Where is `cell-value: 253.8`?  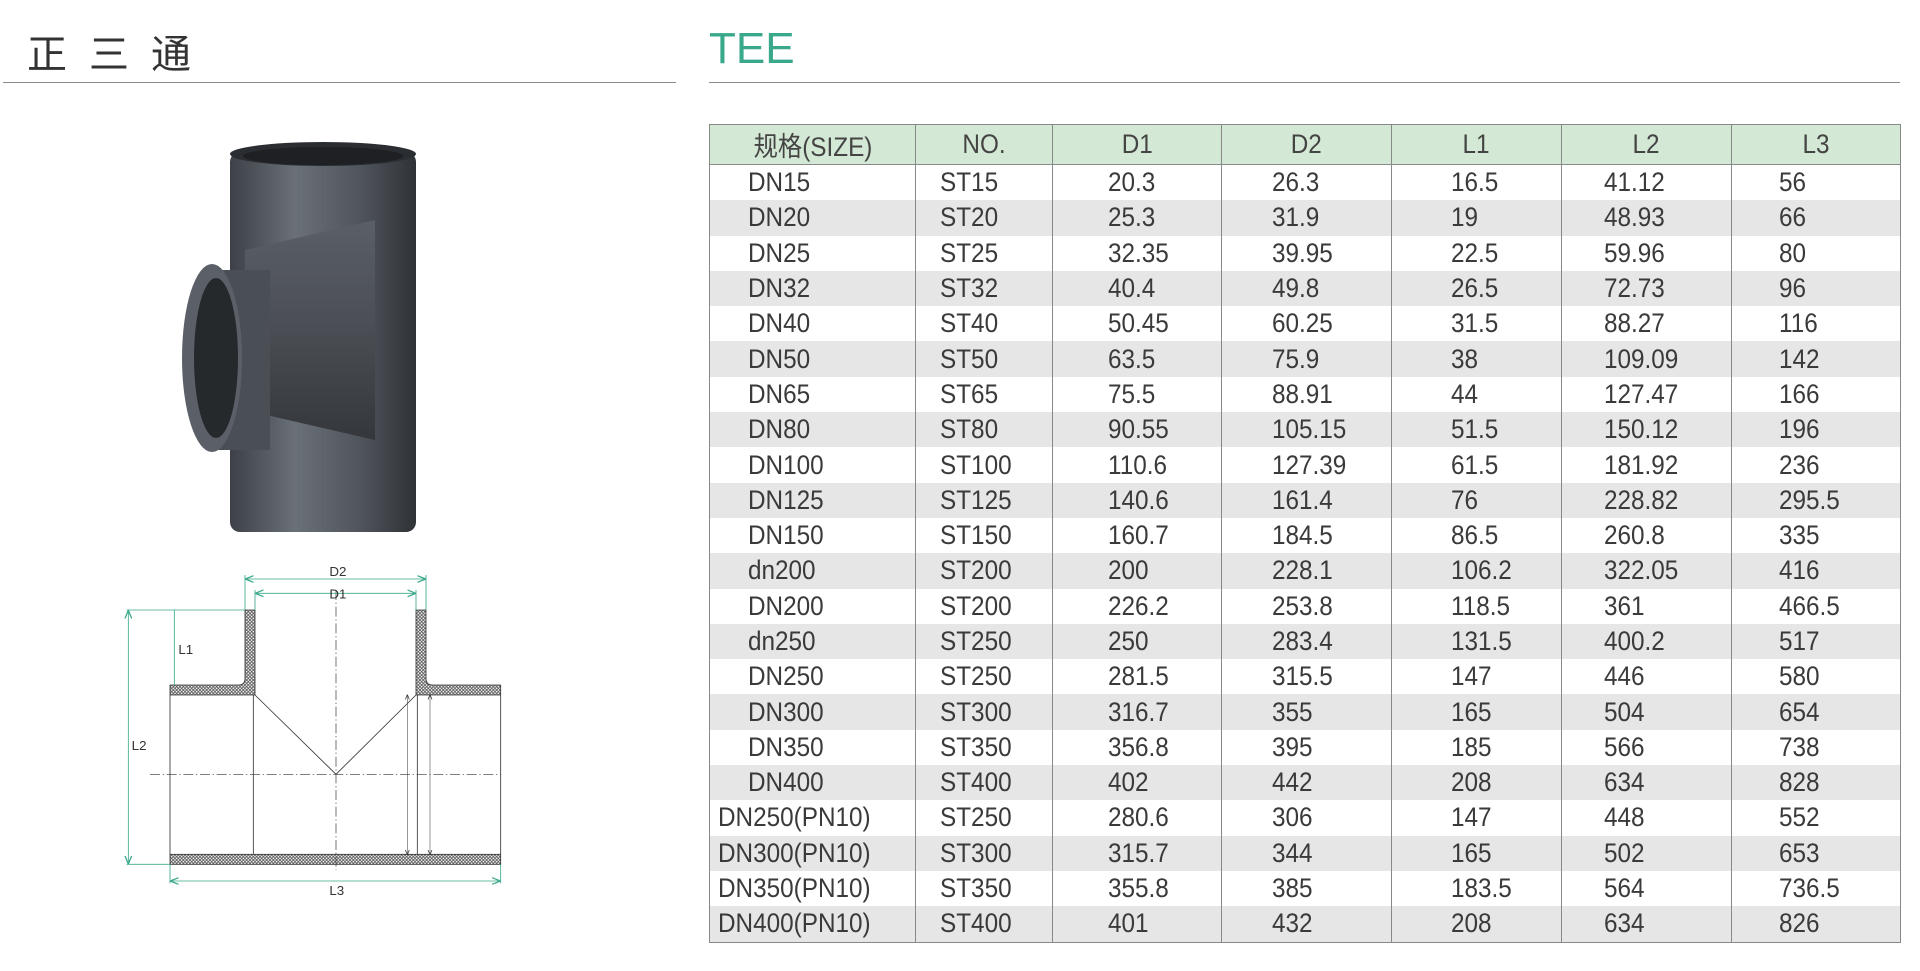 cell-value: 253.8 is located at coordinates (1302, 605).